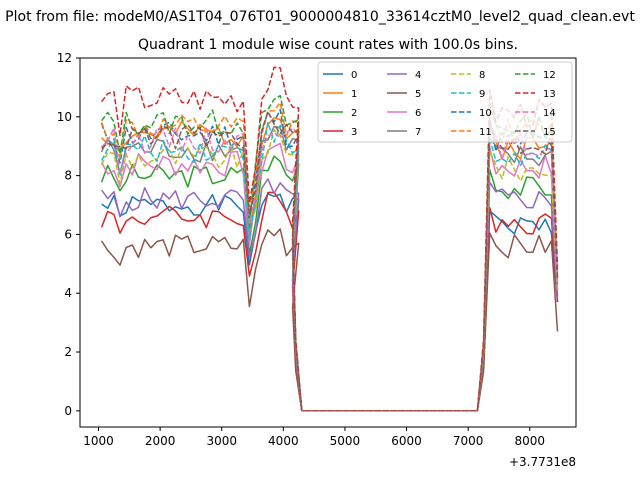 Image resolution: width=640 pixels, height=480 pixels. Describe the element at coordinates (418, 132) in the screenshot. I see `legend-label-7: 7` at that location.